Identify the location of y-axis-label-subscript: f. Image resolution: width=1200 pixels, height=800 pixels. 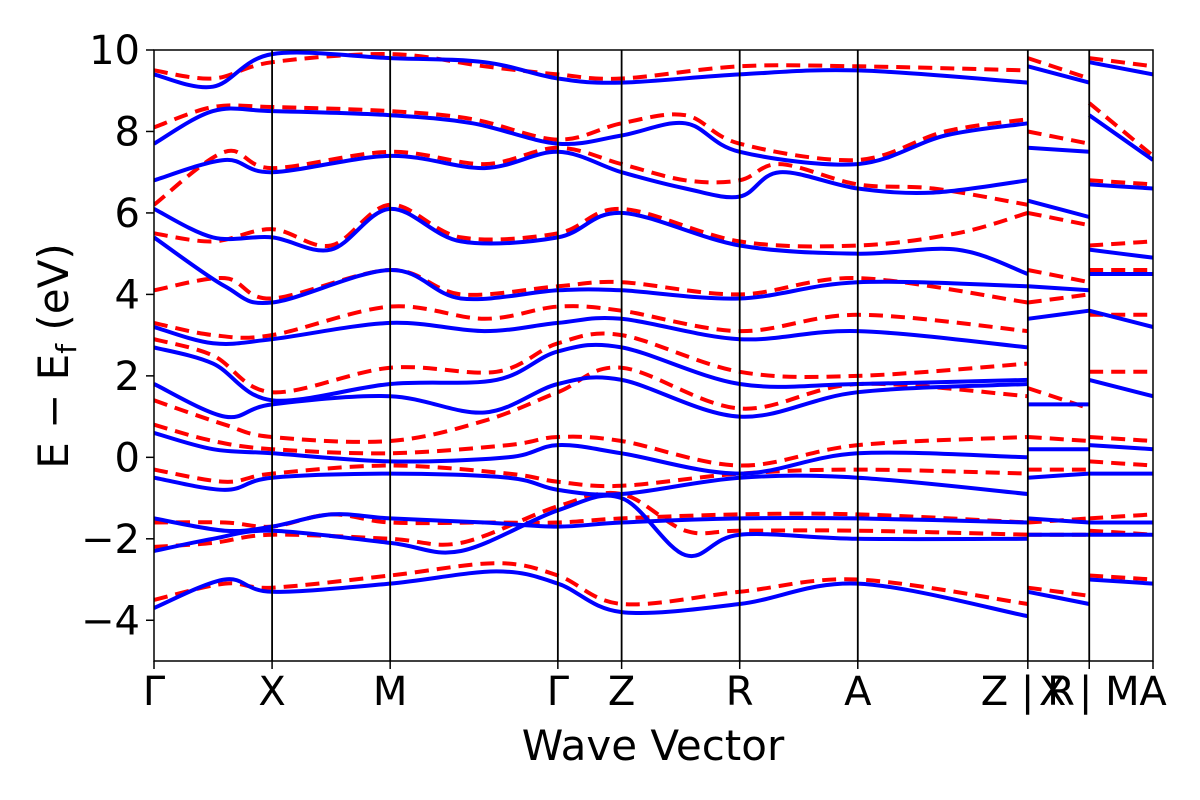
(66, 348).